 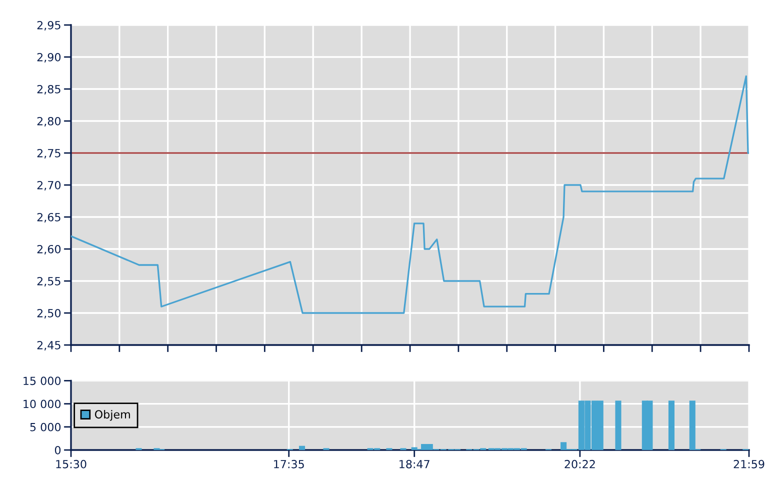 I want to click on y-tick-label: 5 000, so click(x=45, y=427).